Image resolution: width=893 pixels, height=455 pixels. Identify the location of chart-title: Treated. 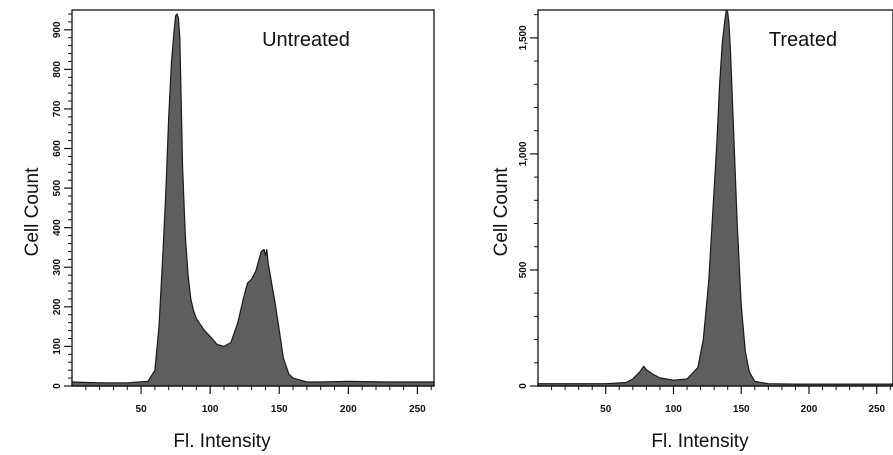
(803, 40).